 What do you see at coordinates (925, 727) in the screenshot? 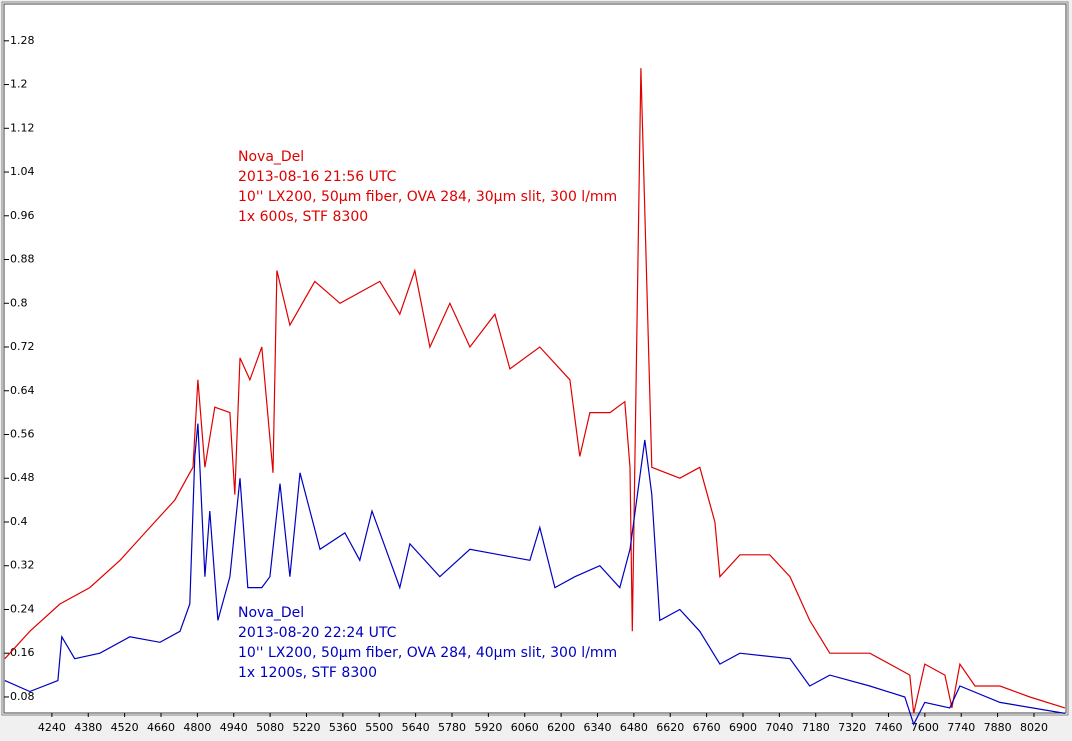
I see `x-tick-label: 7600` at bounding box center [925, 727].